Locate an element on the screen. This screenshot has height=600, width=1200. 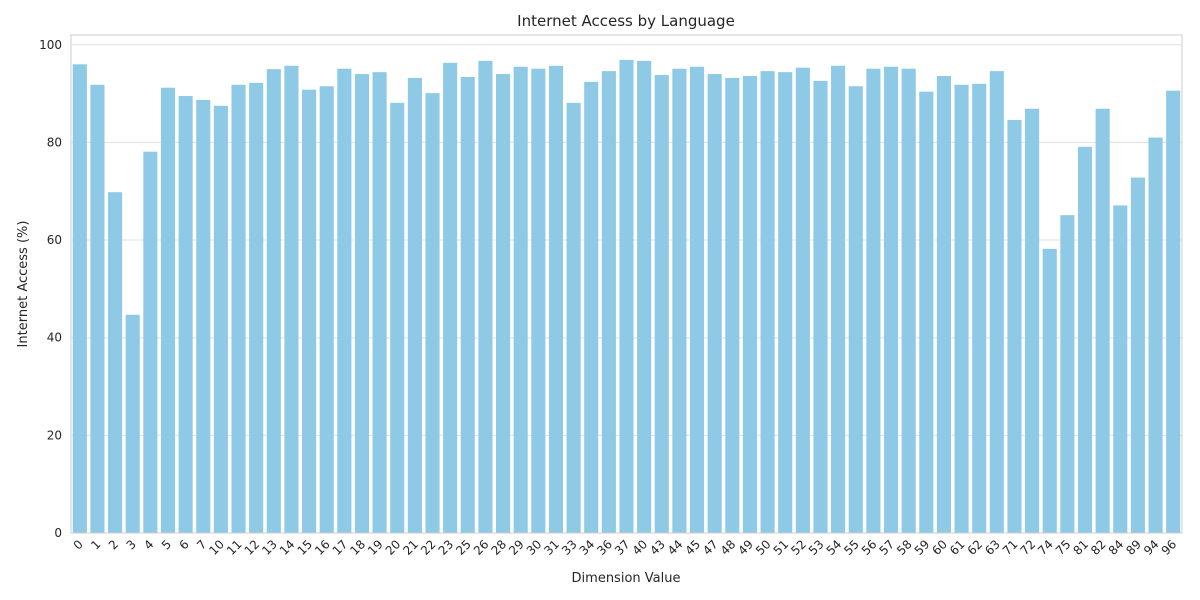
y-tick-label: 60 is located at coordinates (54, 240).